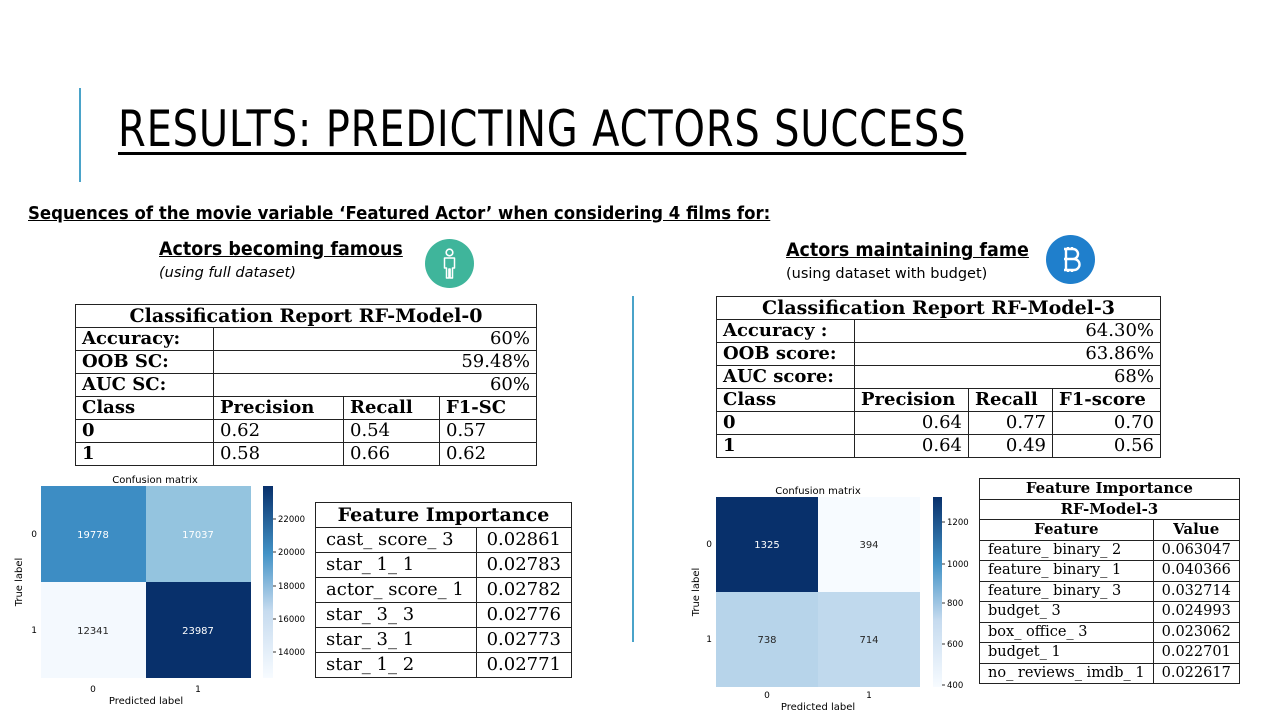 The width and height of the screenshot is (1280, 720). What do you see at coordinates (766, 545) in the screenshot?
I see `matrix-value: 1325` at bounding box center [766, 545].